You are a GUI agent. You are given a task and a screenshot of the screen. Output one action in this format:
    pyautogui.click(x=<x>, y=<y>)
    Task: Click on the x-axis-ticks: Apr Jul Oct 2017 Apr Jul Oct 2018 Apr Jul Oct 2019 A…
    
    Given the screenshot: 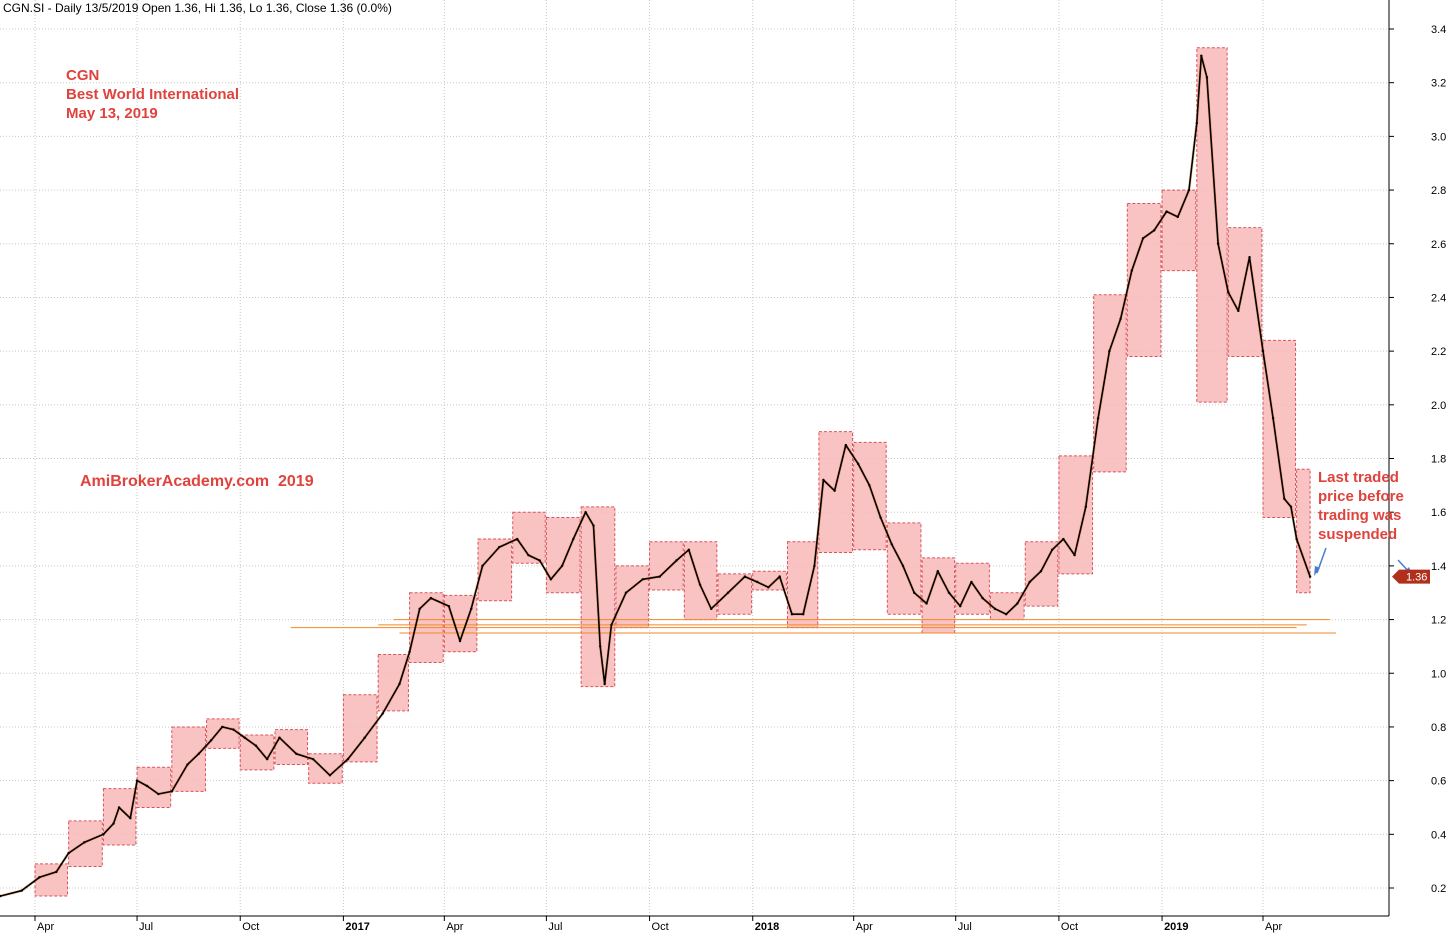 What is the action you would take?
    pyautogui.click(x=658, y=924)
    